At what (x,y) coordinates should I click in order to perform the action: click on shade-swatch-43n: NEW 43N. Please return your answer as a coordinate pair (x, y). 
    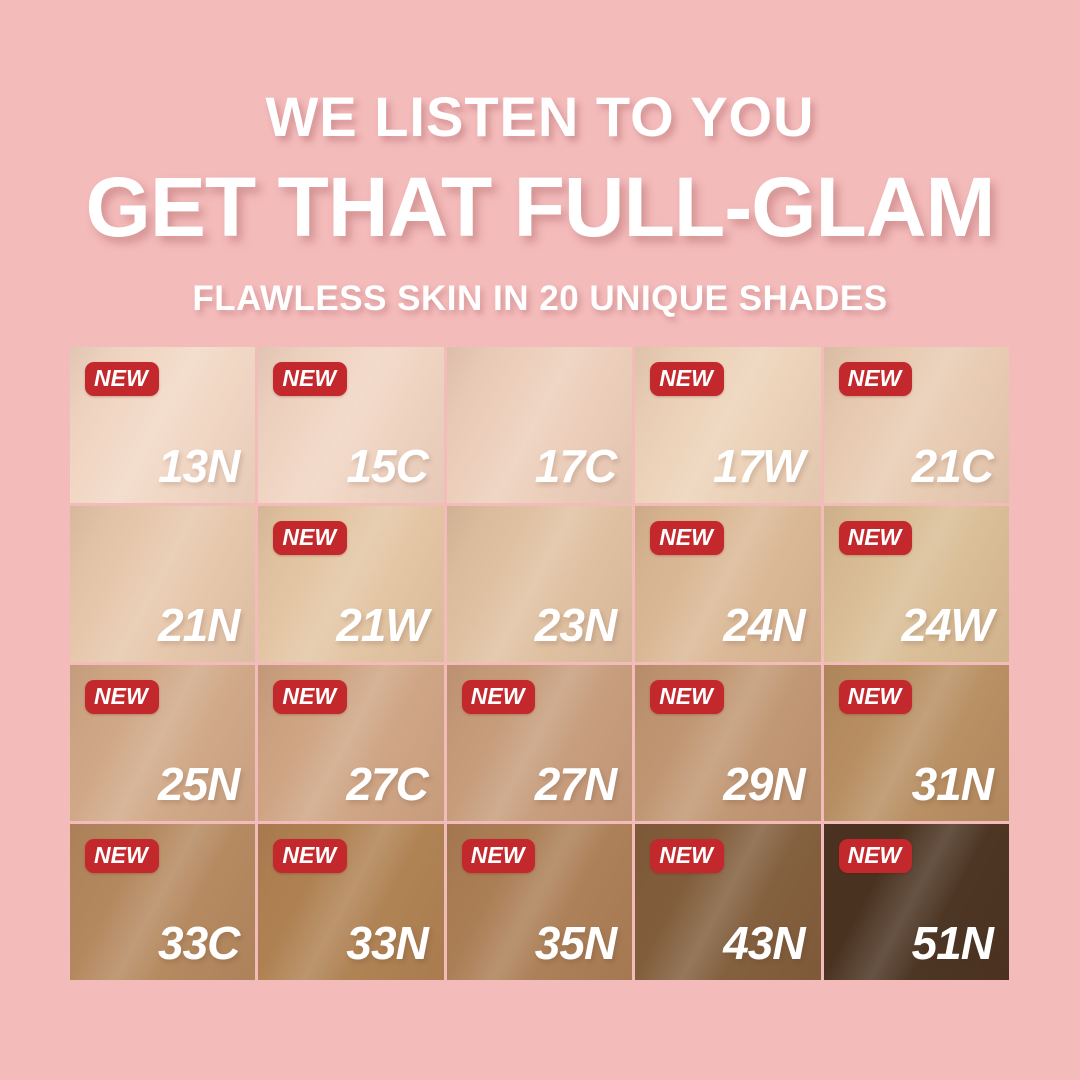
    Looking at the image, I should click on (728, 902).